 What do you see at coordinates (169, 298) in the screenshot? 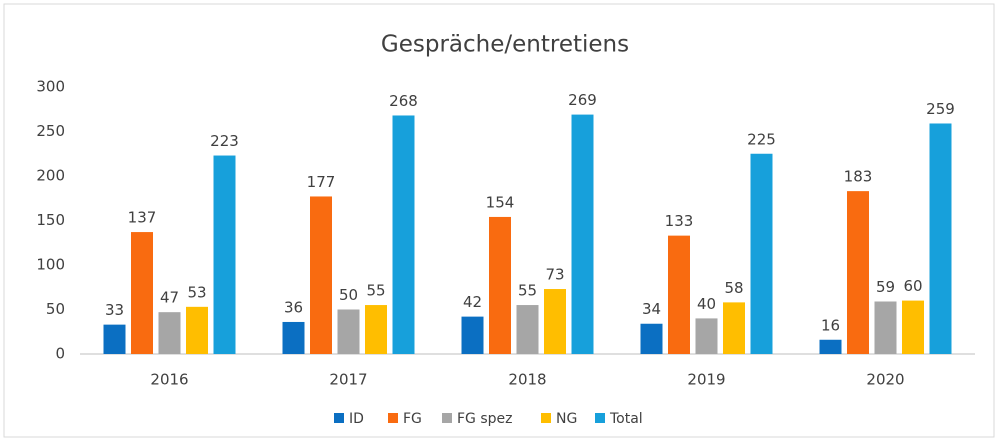
I see `data-label: 47` at bounding box center [169, 298].